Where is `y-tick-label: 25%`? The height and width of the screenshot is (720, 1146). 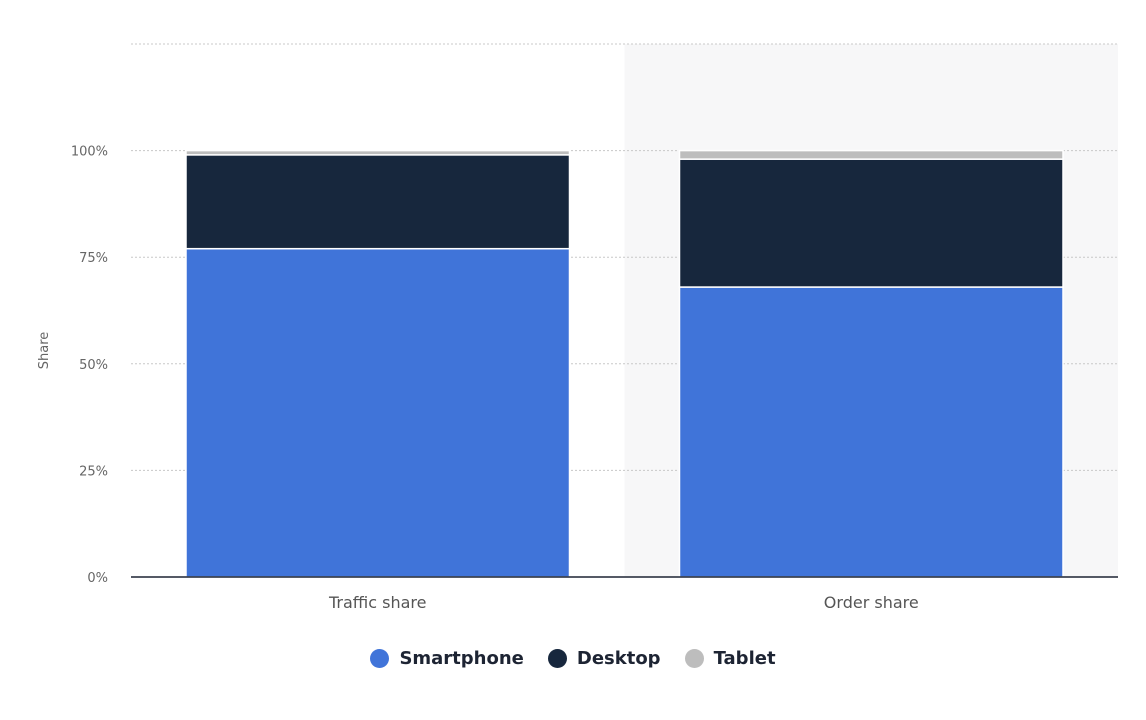
y-tick-label: 25% is located at coordinates (93, 471).